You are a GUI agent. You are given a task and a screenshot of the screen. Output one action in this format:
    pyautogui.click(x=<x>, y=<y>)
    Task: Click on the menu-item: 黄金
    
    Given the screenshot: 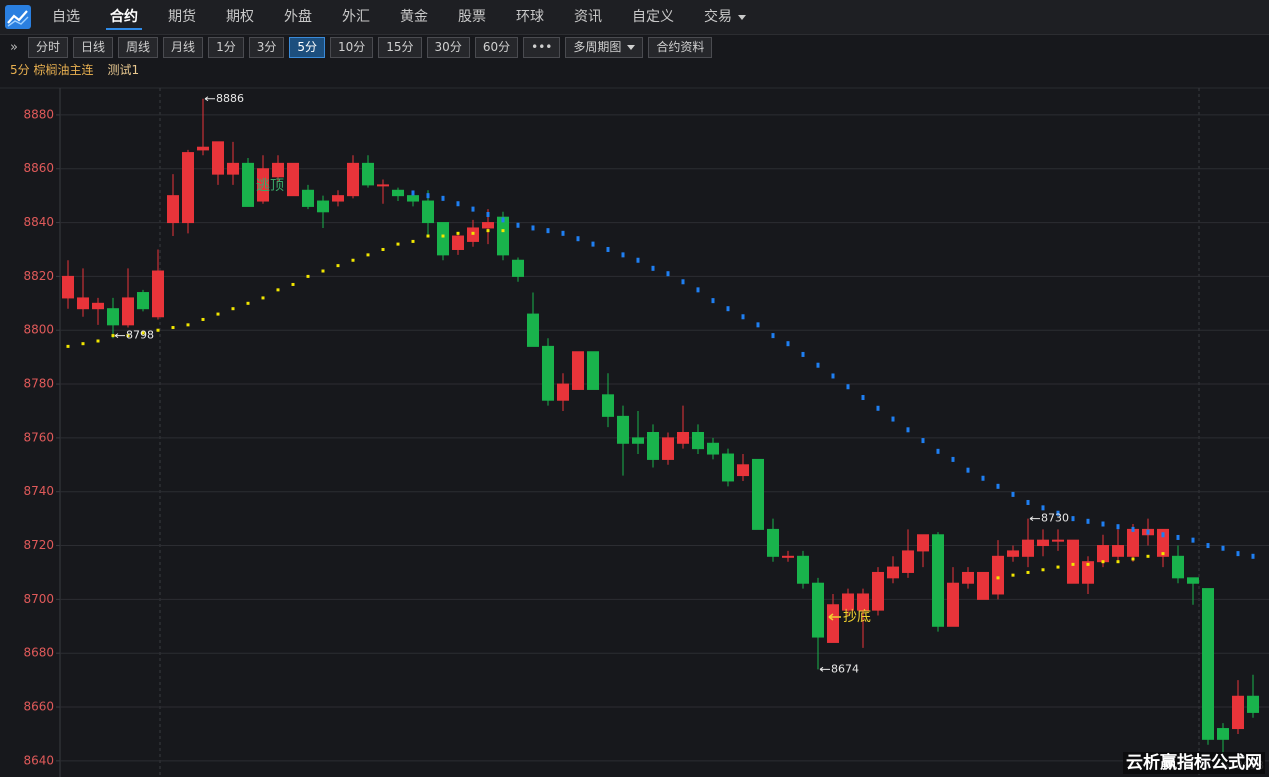 What is the action you would take?
    pyautogui.click(x=414, y=17)
    